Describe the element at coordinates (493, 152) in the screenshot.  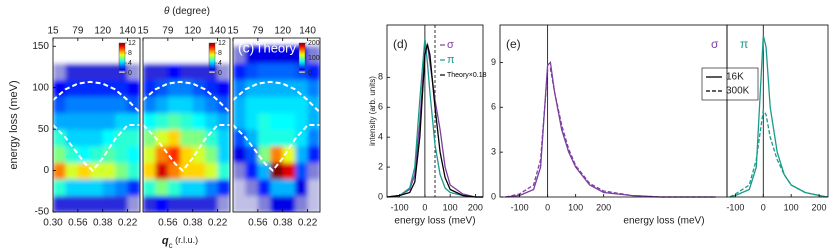
I see `y-tick-label: 3` at that location.